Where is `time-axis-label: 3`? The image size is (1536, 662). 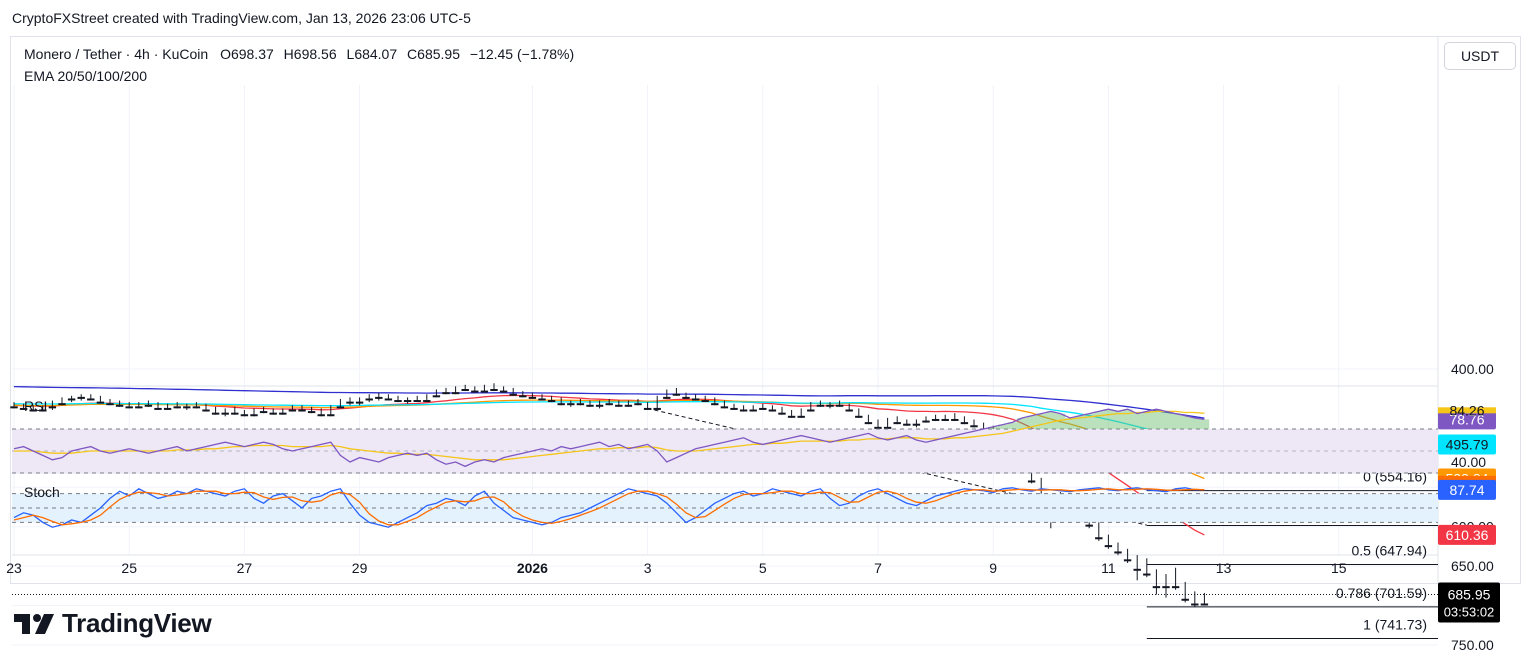
time-axis-label: 3 is located at coordinates (648, 568).